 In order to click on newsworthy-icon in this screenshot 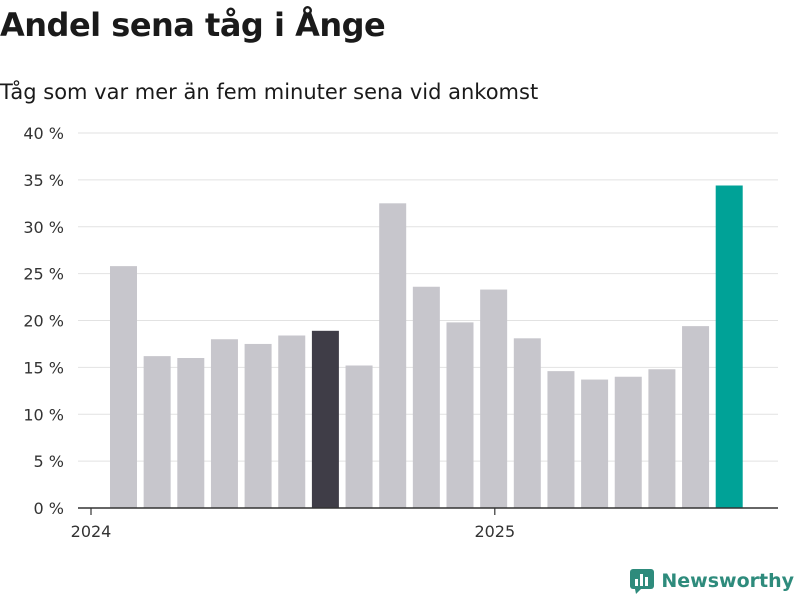, I will do `click(642, 581)`.